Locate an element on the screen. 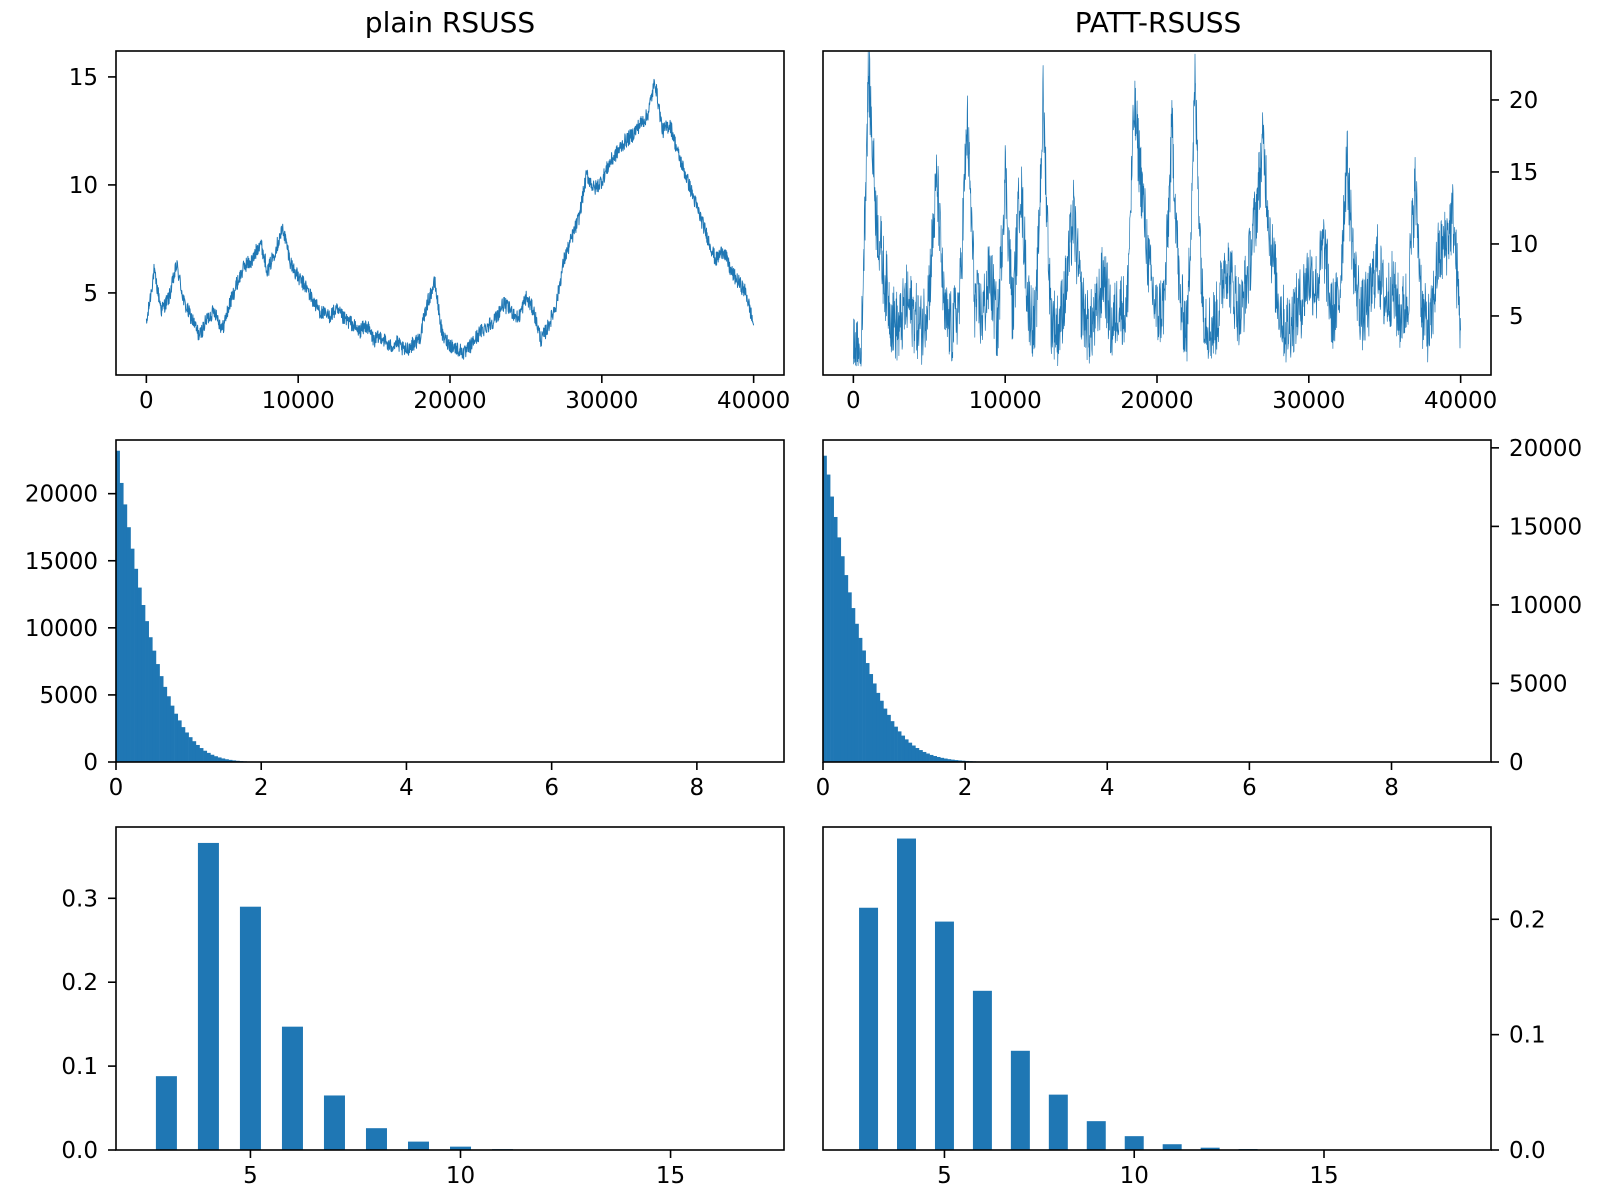  y-tick-label: 0.0 is located at coordinates (1527, 1151).